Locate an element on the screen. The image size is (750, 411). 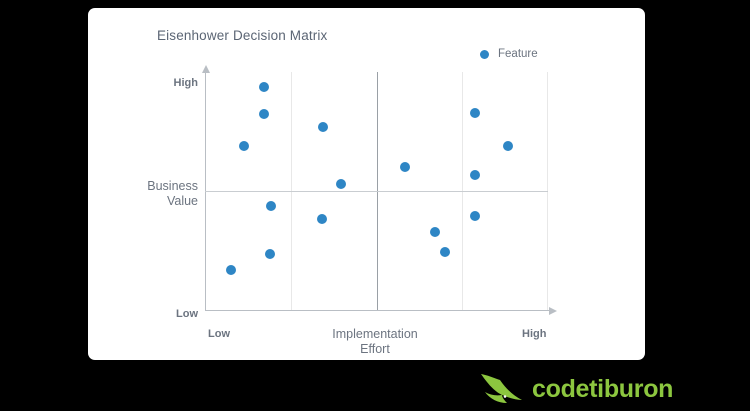
y-axis-high-label: High is located at coordinates (185, 83).